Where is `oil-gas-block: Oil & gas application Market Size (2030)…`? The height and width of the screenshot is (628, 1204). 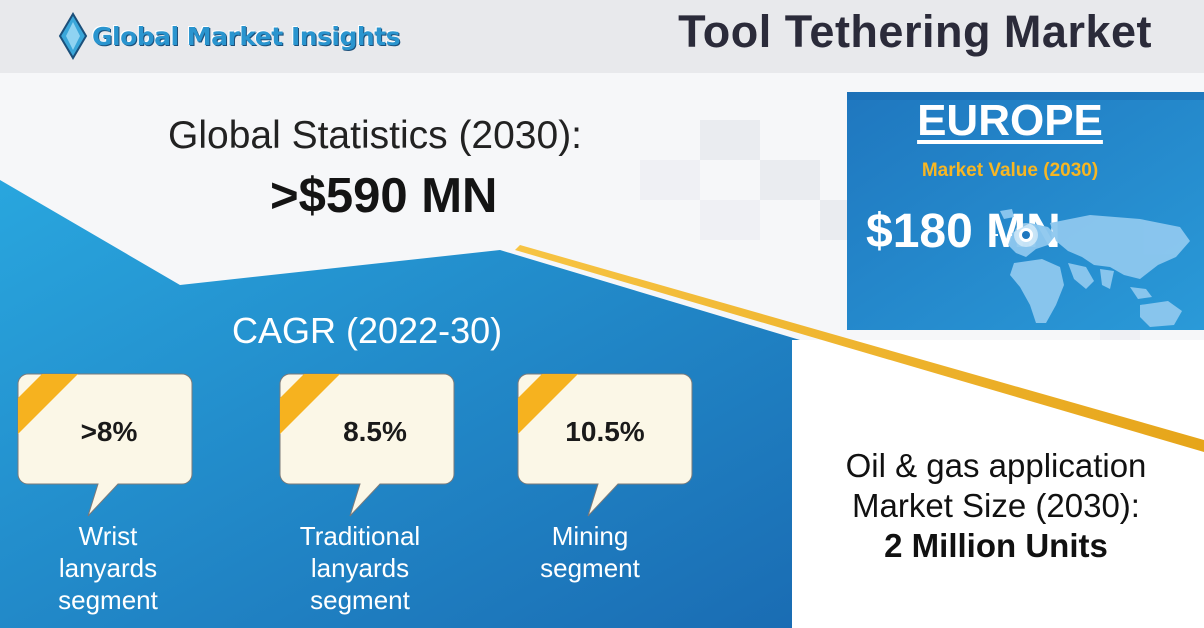
oil-gas-block: Oil & gas application Market Size (2030)… is located at coordinates (996, 506).